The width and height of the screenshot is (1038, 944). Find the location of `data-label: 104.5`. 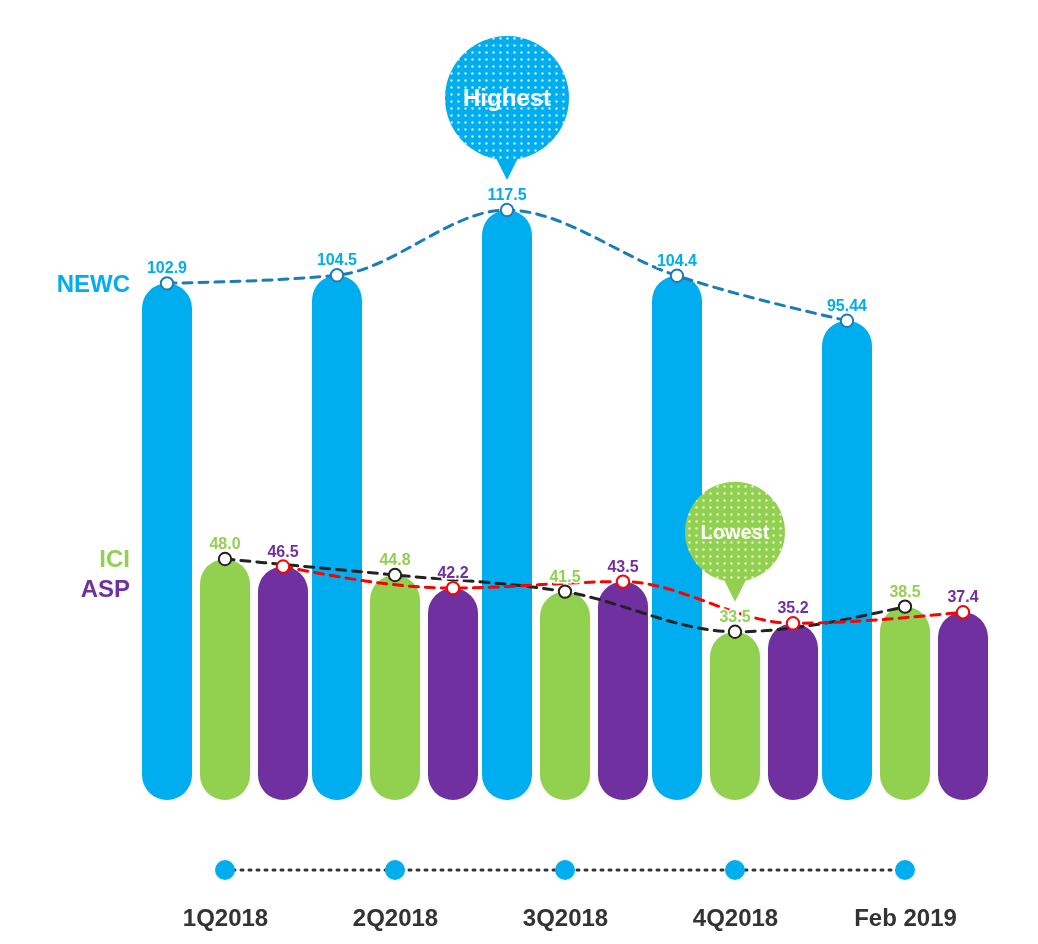

data-label: 104.5 is located at coordinates (337, 260).